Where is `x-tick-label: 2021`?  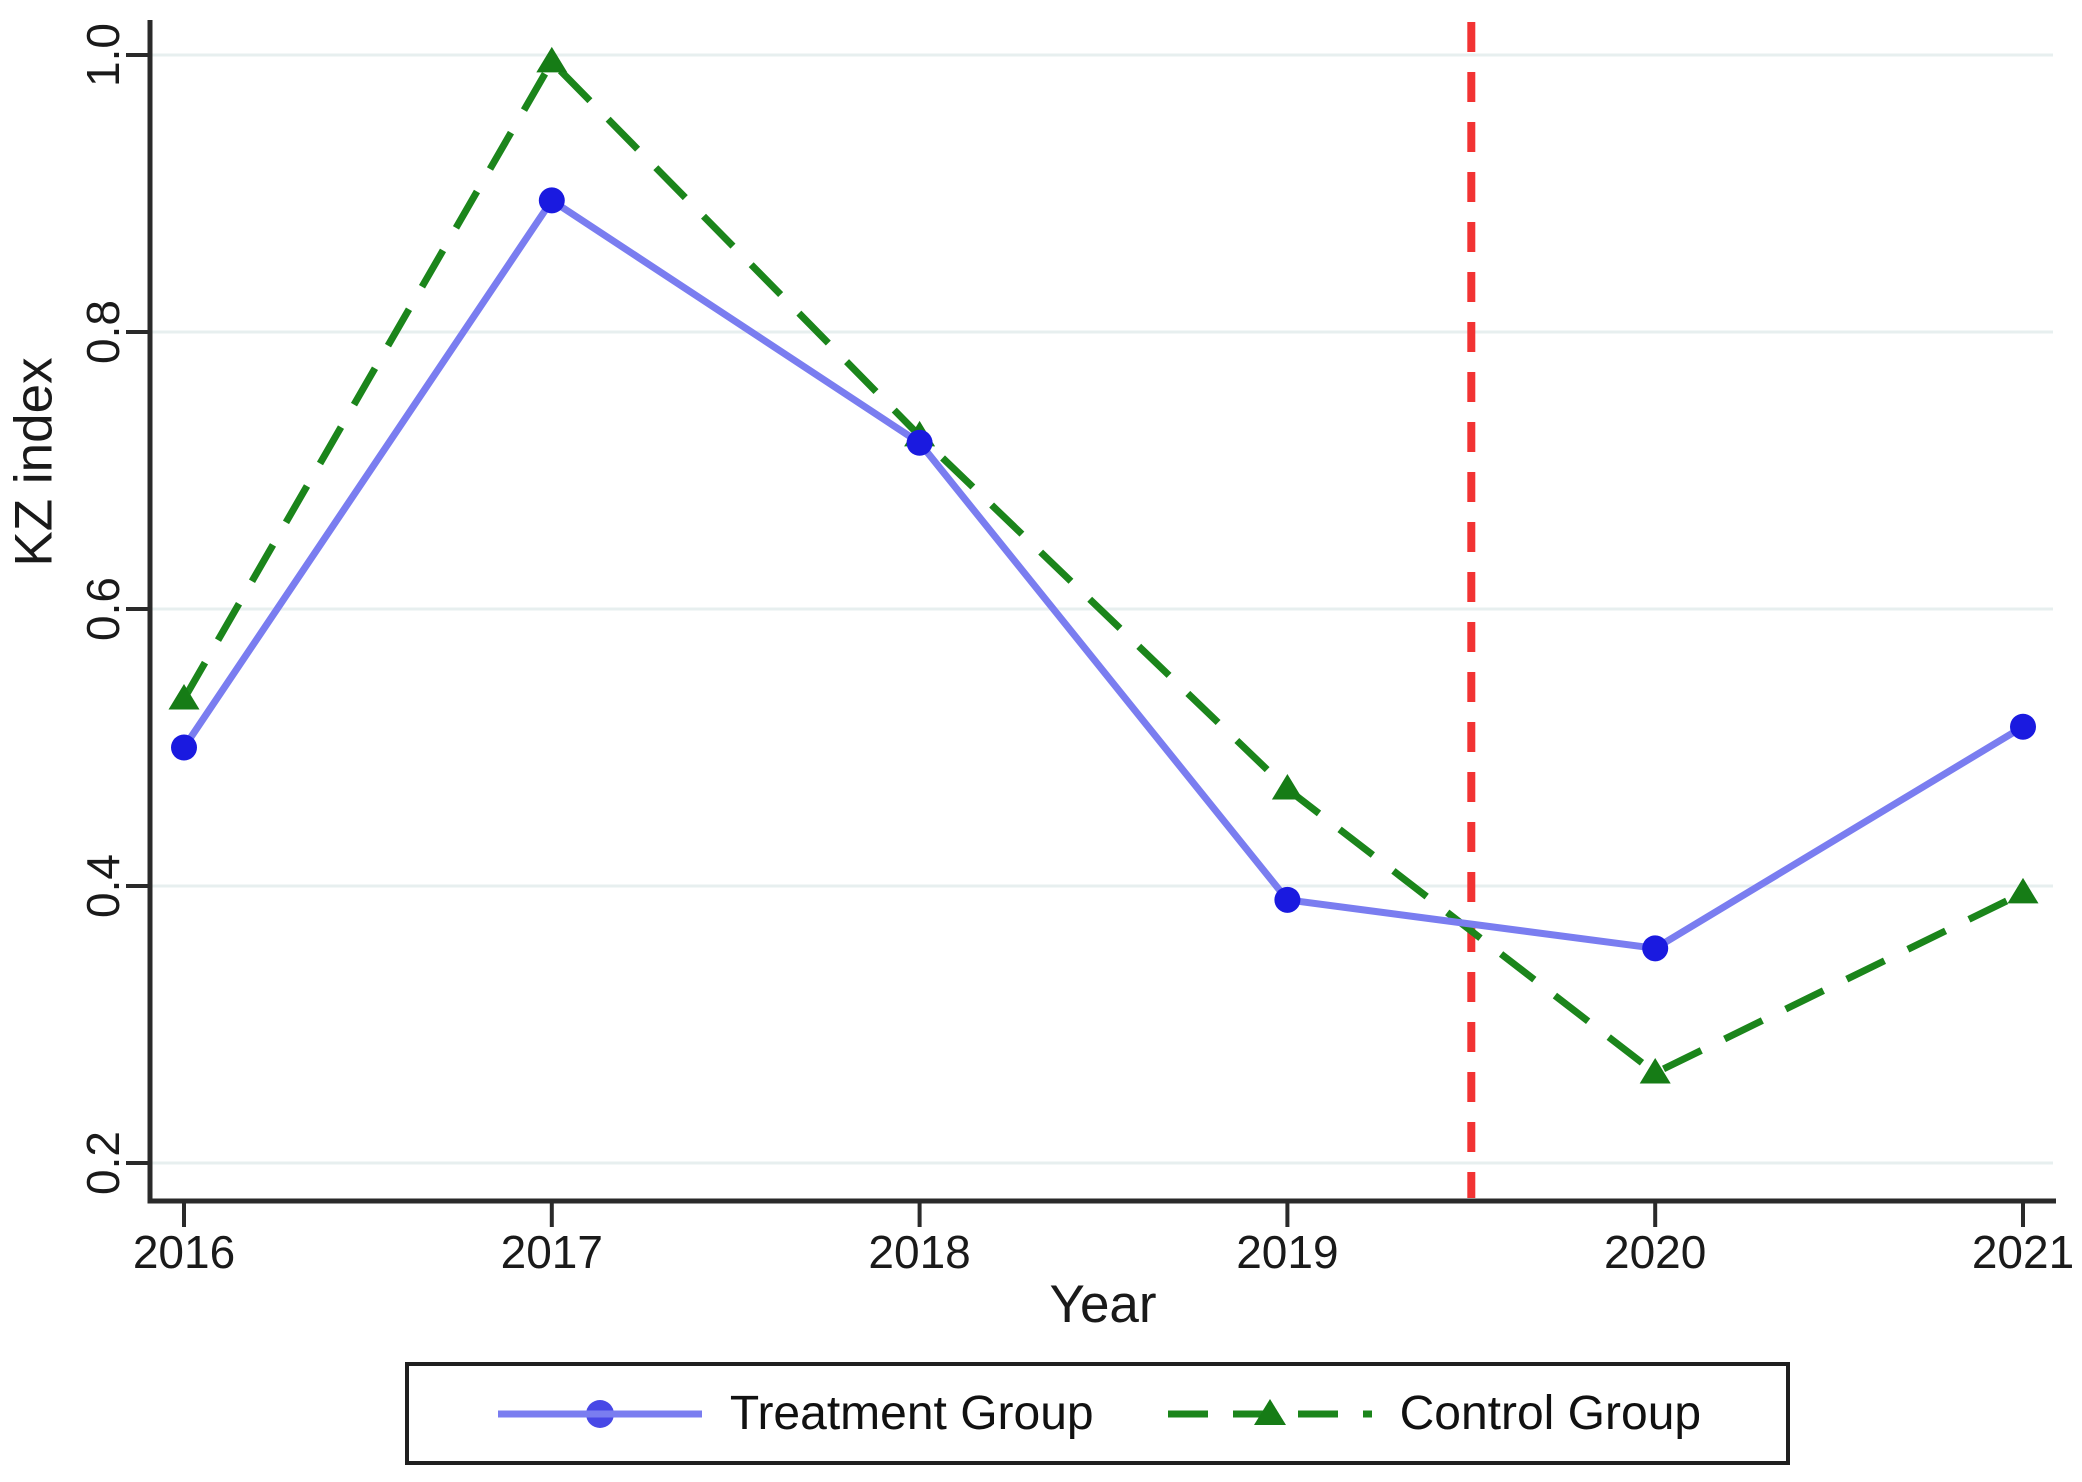
x-tick-label: 2021 is located at coordinates (2023, 1252).